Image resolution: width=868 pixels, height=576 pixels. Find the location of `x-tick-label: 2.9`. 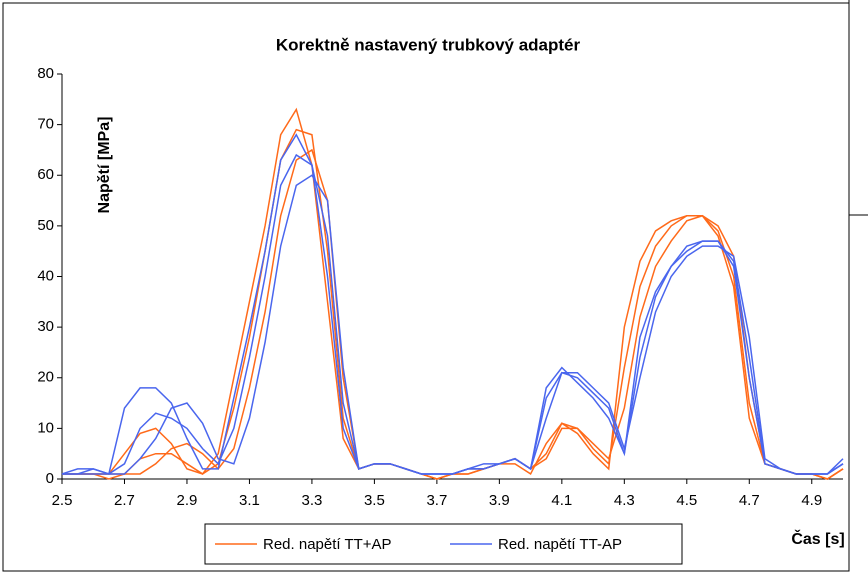

x-tick-label: 2.9 is located at coordinates (187, 500).